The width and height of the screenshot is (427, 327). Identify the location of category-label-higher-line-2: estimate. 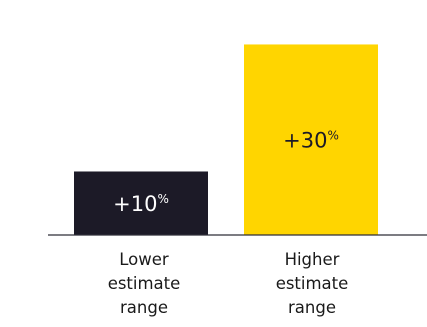
(312, 283).